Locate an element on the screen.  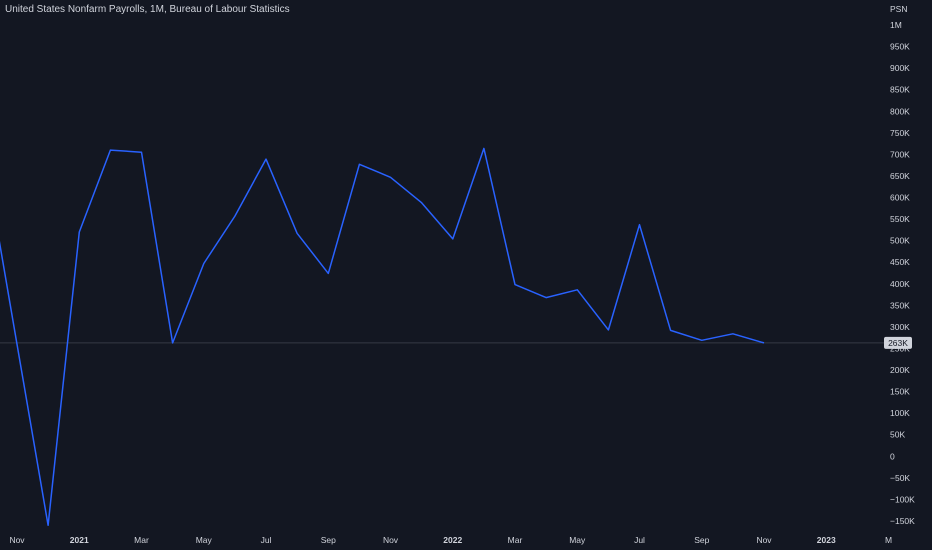
y-tick-label: 750K is located at coordinates (900, 133).